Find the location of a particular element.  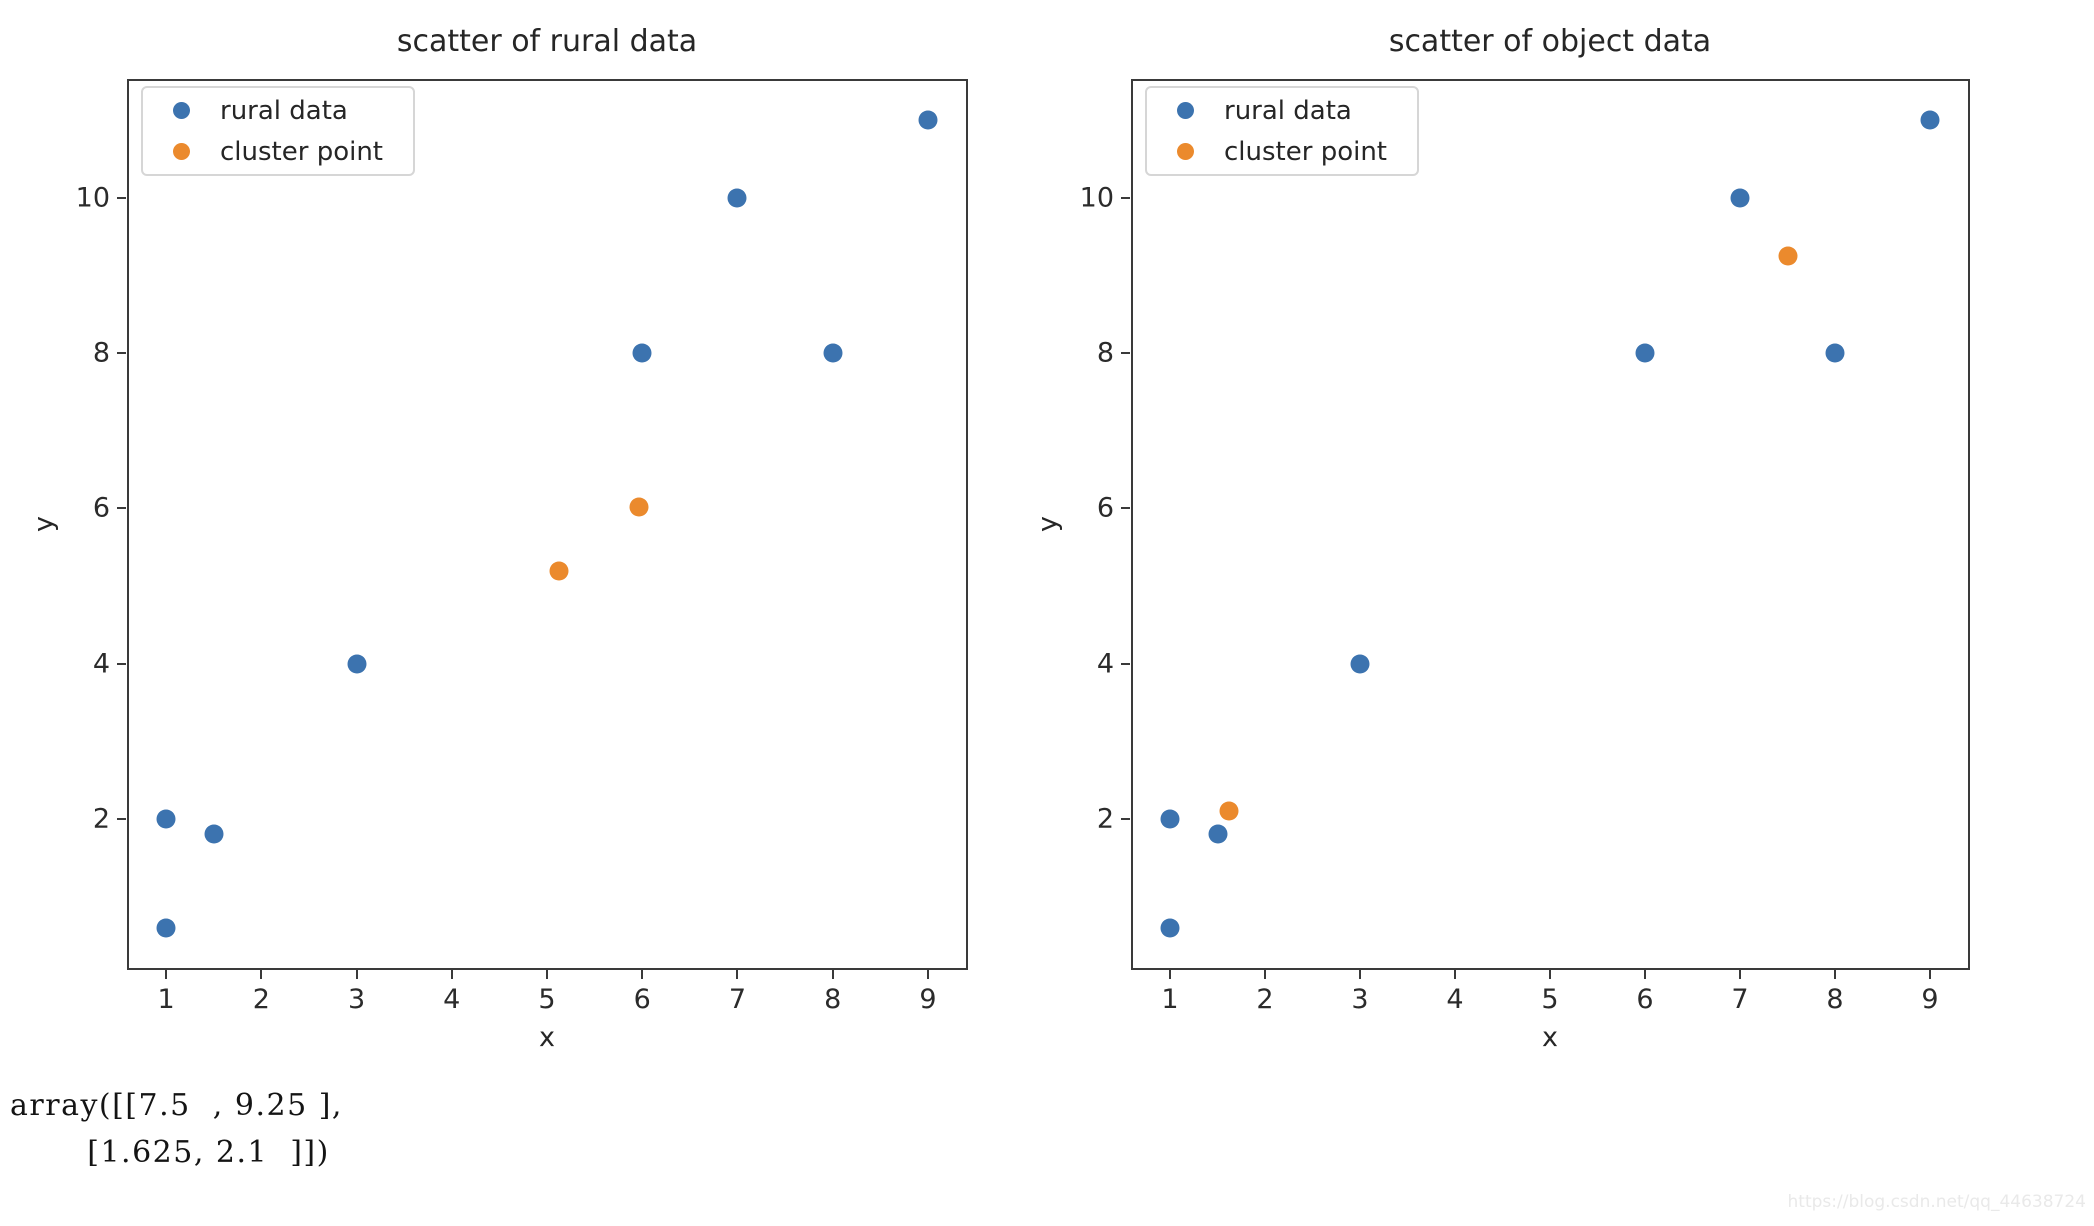

left-plot-title: scatter of rural data is located at coordinates (547, 41).